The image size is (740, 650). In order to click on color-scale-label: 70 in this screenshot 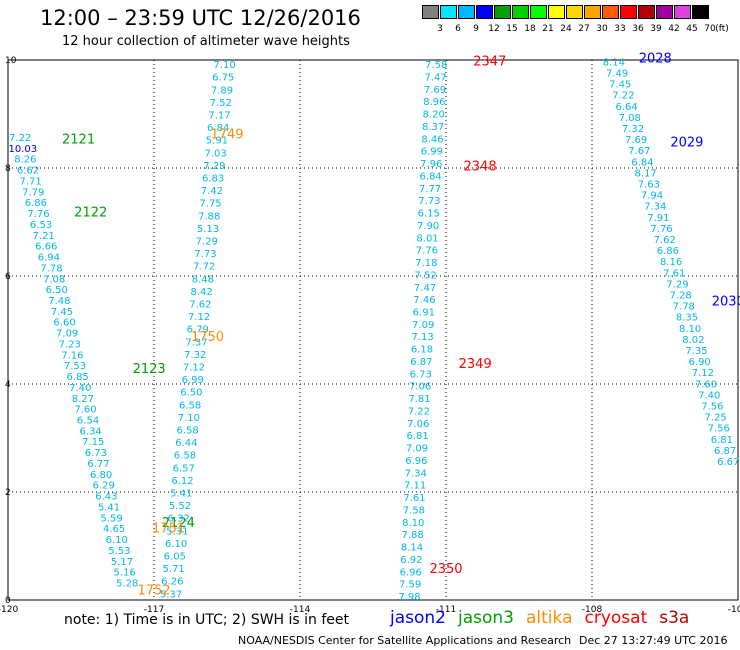, I will do `click(710, 29)`.